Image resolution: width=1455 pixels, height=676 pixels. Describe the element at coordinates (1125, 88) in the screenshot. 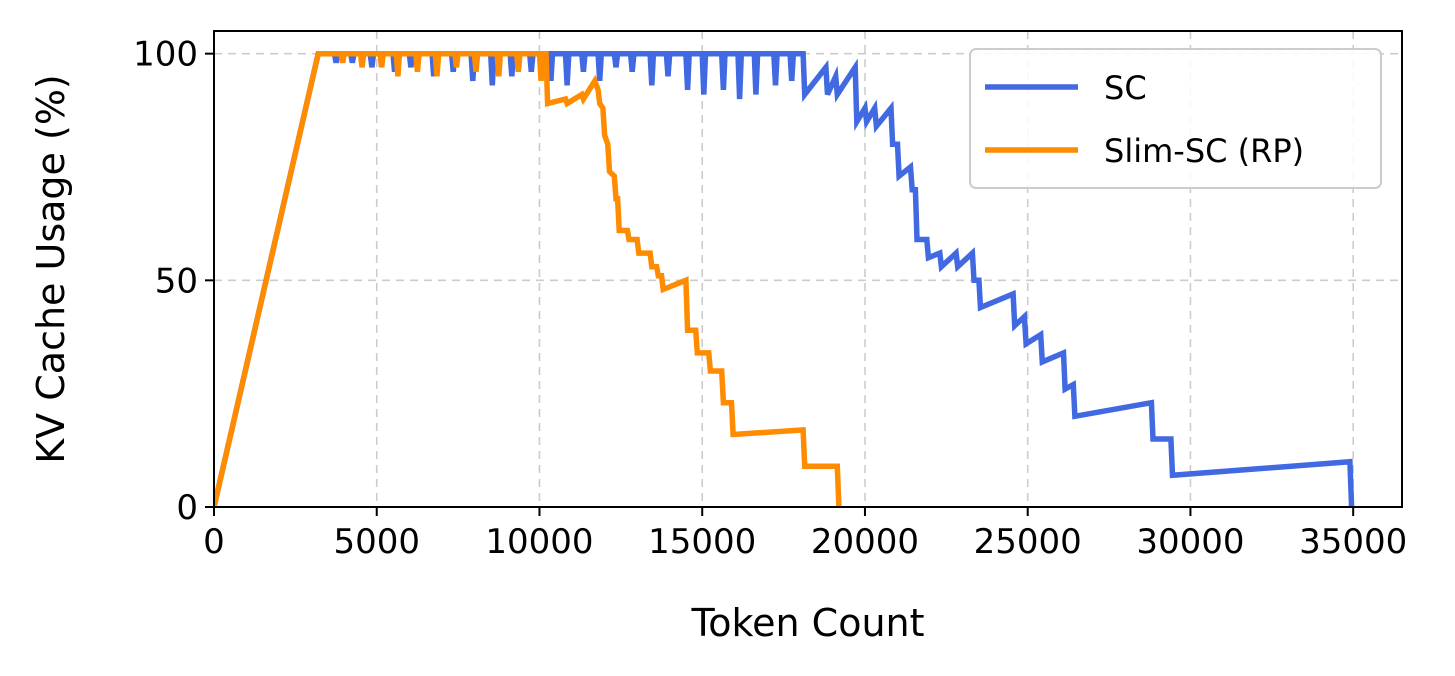

I see `legend-label-sc: SC` at that location.